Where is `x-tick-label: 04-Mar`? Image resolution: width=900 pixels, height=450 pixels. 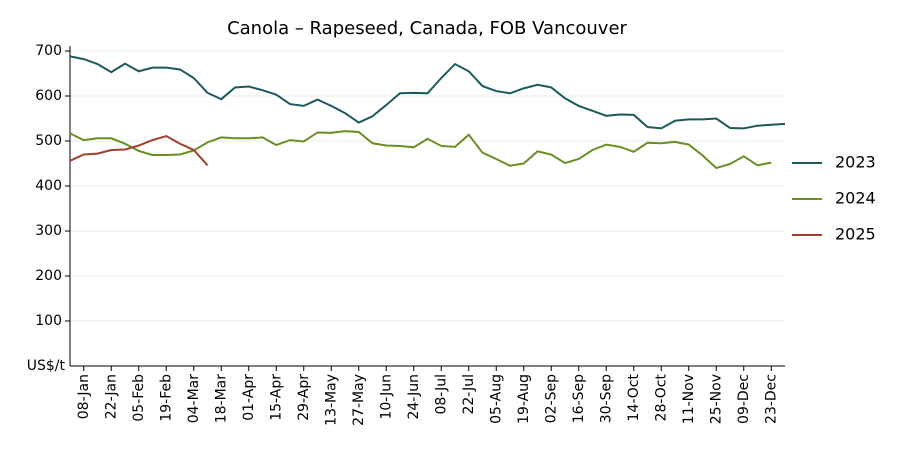
x-tick-label: 04-Mar is located at coordinates (194, 399).